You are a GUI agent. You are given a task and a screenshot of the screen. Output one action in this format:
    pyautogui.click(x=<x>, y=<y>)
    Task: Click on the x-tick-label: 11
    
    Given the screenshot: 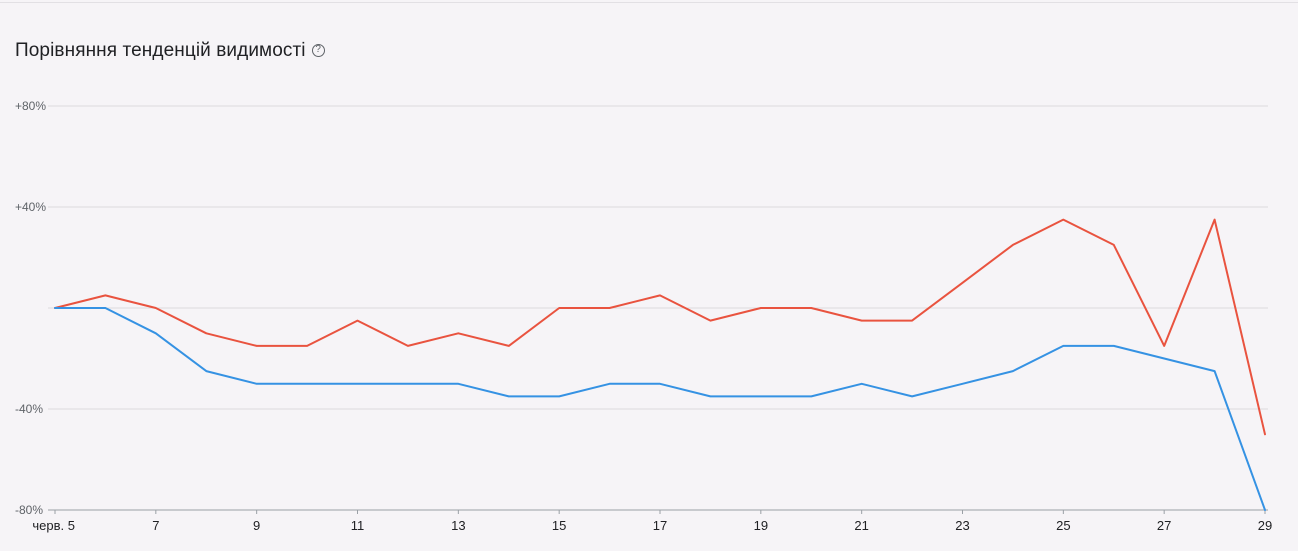 What is the action you would take?
    pyautogui.click(x=358, y=525)
    